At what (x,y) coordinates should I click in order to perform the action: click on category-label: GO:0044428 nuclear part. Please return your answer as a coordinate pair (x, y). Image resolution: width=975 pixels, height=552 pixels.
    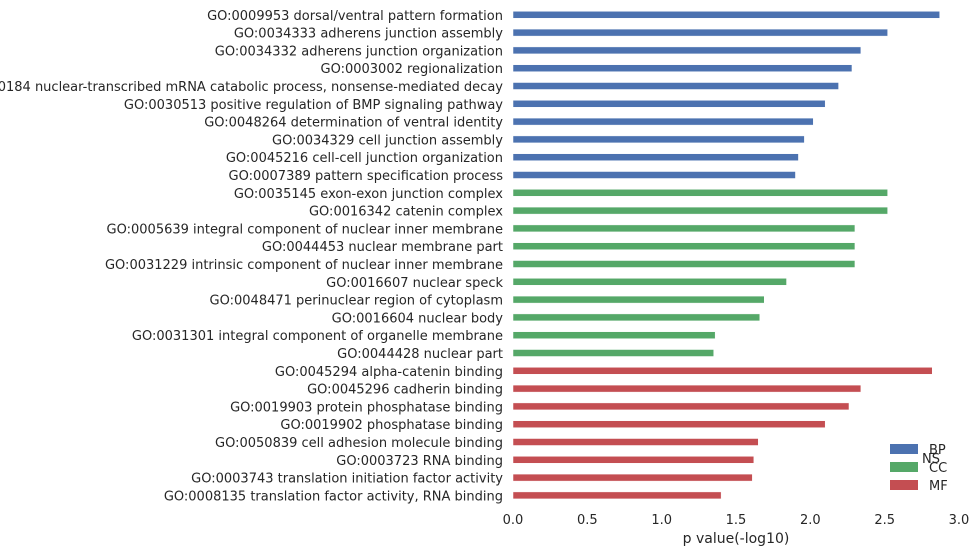
    Looking at the image, I should click on (420, 354).